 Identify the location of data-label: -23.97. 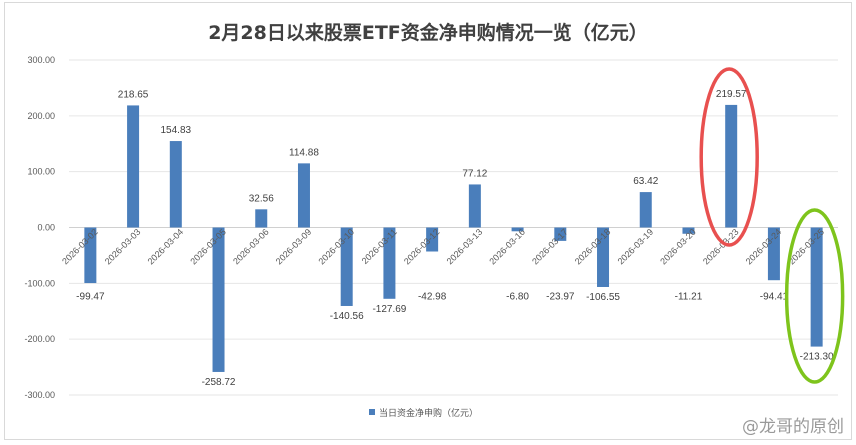
(560, 297).